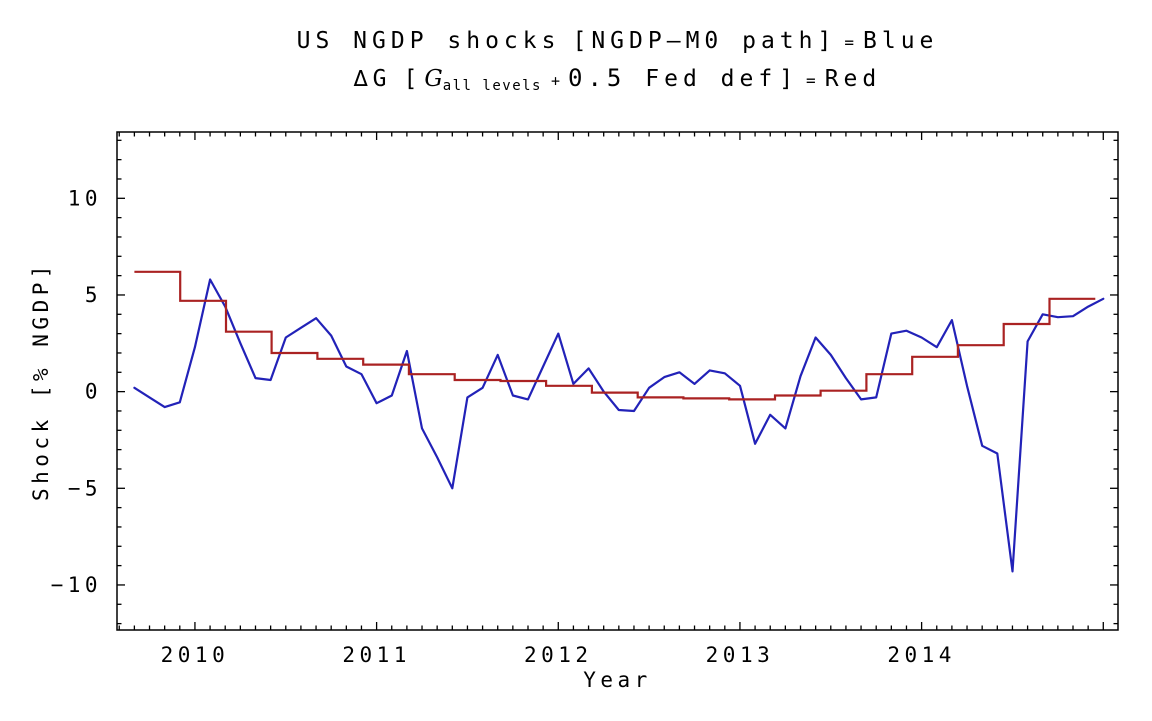 This screenshot has height=721, width=1152. I want to click on title-bracket-expression: [NGDP–M0 path], so click(704, 41).